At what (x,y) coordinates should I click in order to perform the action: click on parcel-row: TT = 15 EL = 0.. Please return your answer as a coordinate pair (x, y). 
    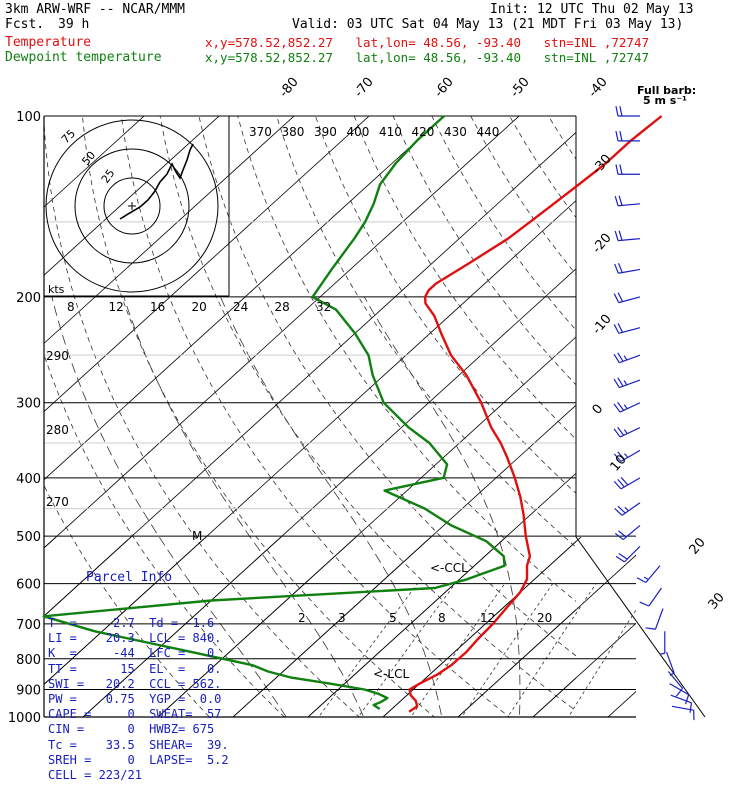
    Looking at the image, I should click on (143, 669).